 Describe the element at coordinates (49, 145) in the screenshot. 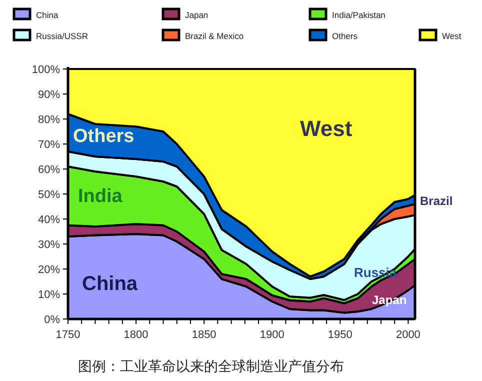

I see `y-tick-label: 70%` at that location.